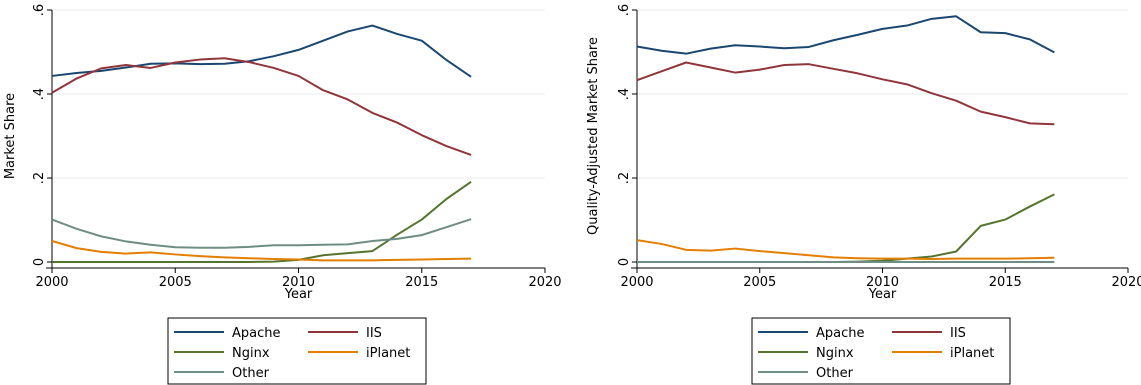 The height and width of the screenshot is (385, 1141). I want to click on series-line-other, so click(261, 233).